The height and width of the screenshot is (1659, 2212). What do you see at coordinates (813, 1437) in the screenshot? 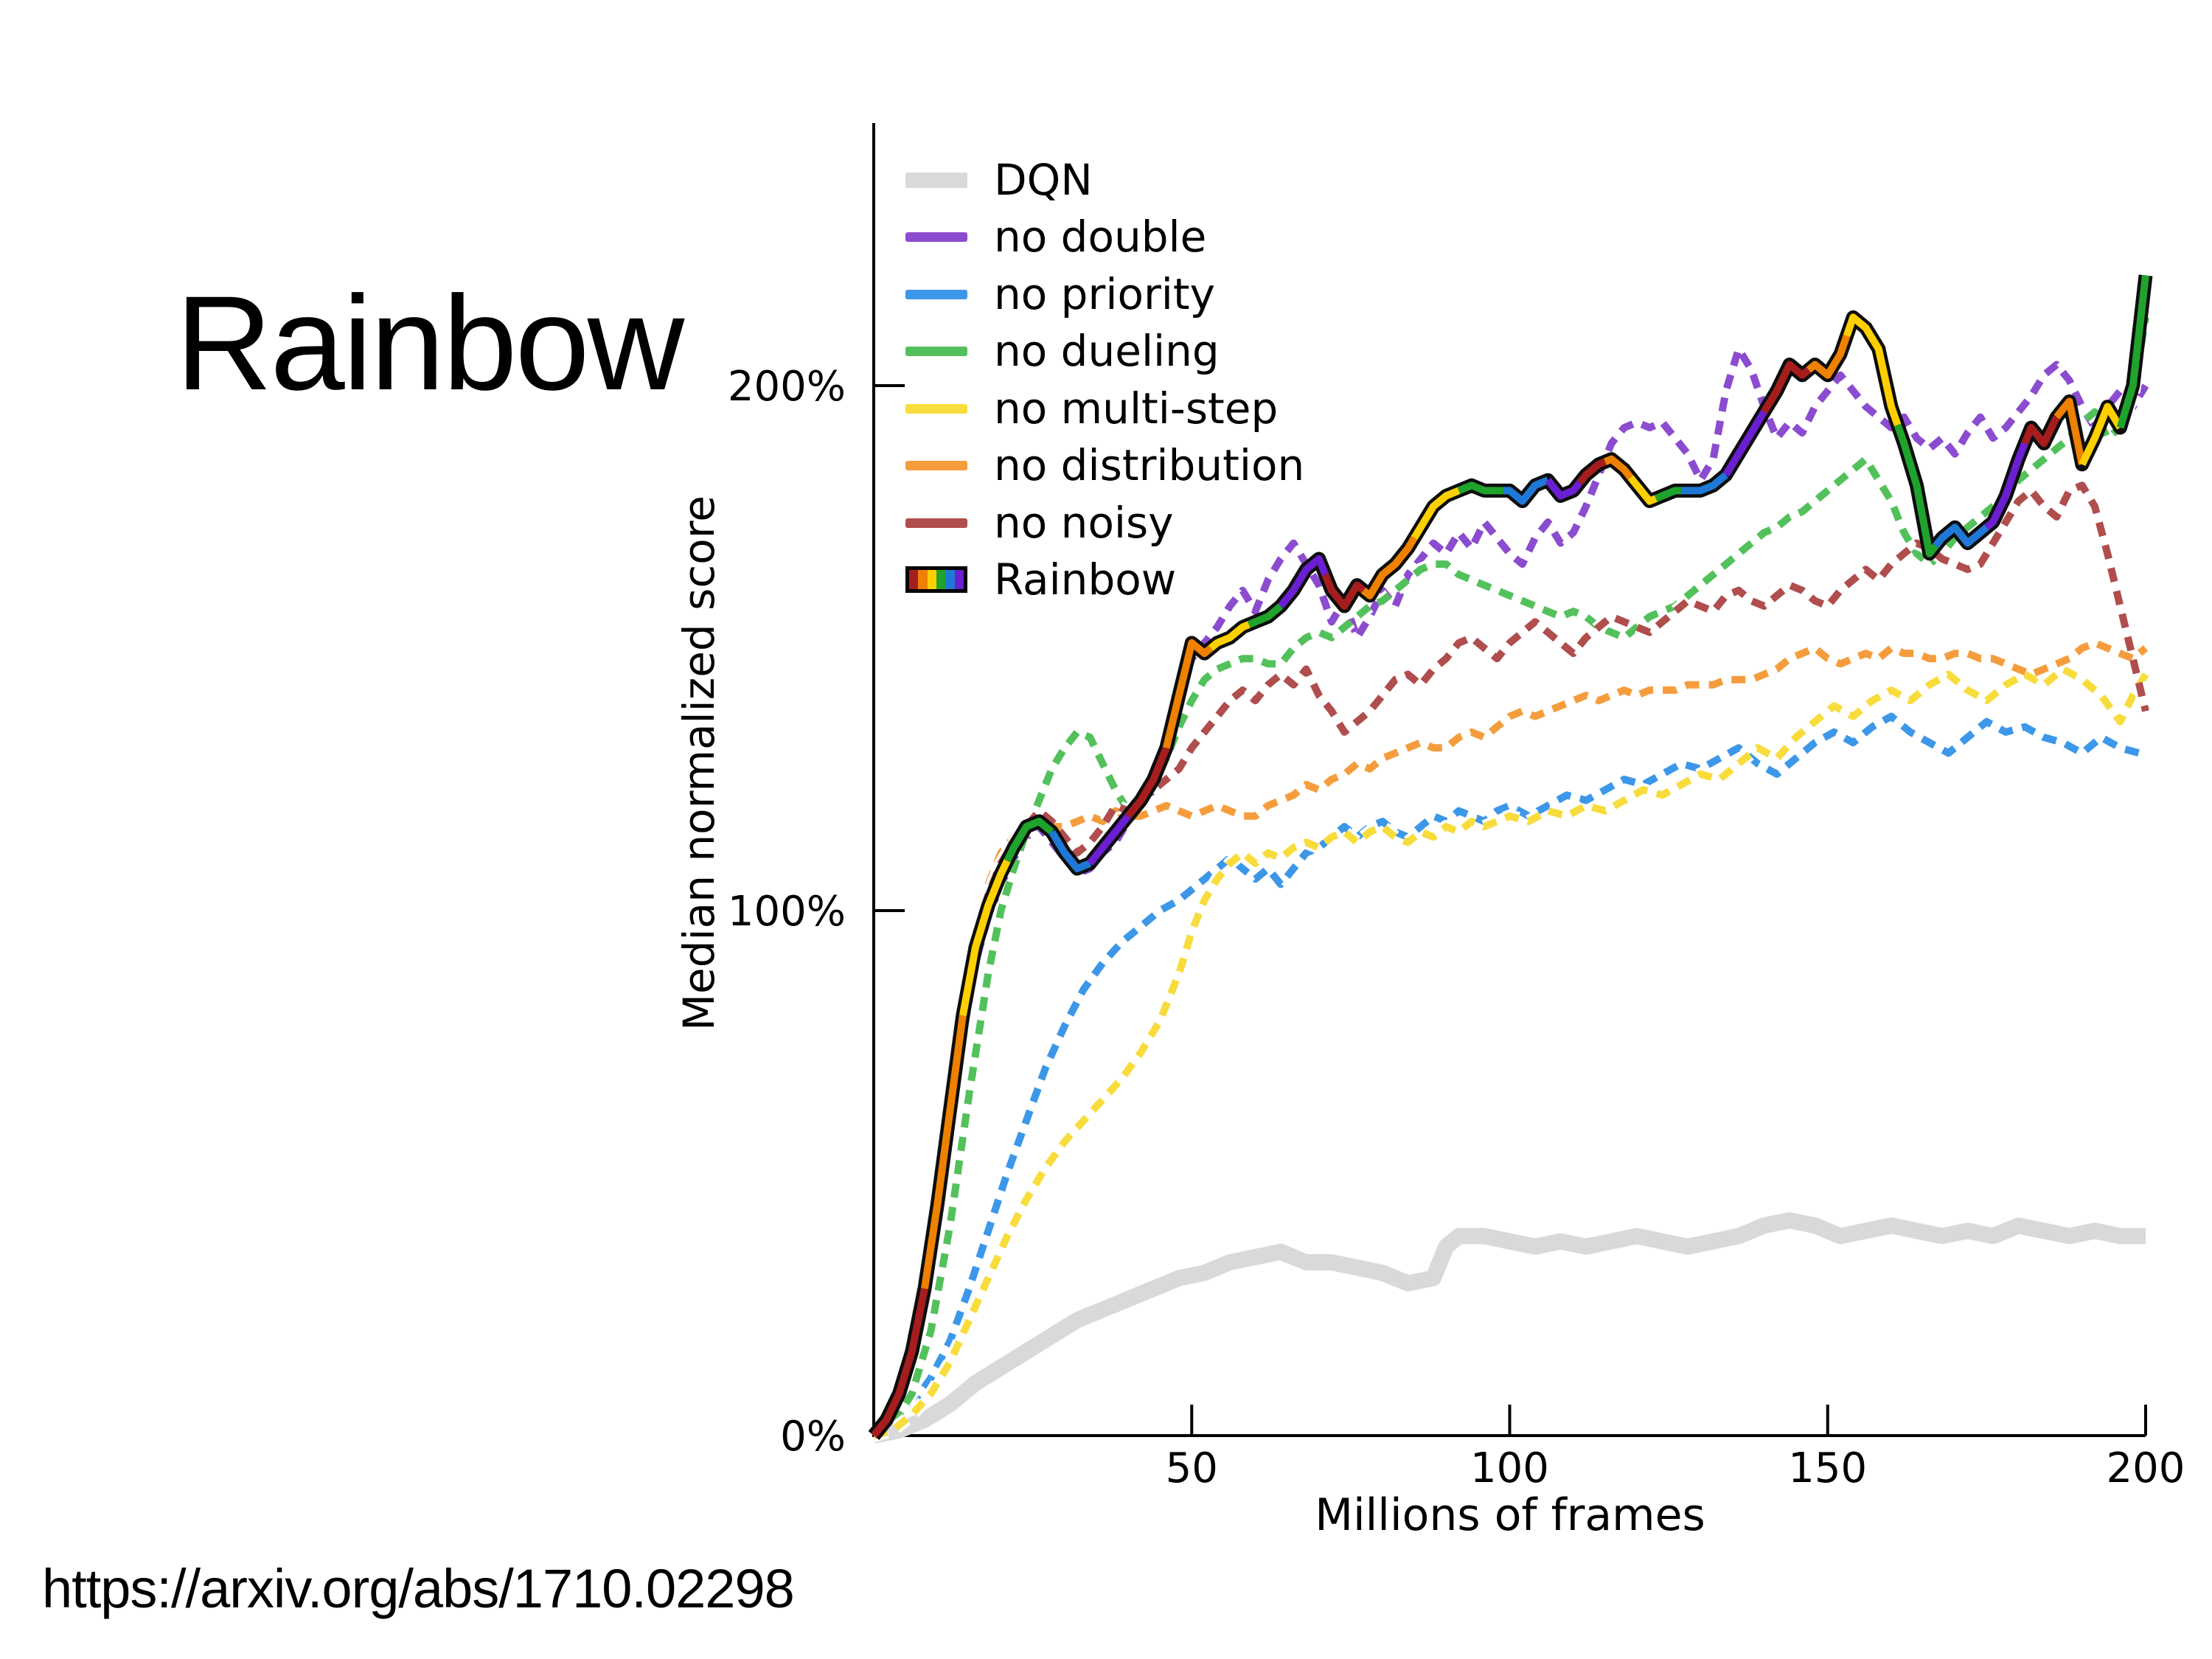
I see `svg-text: 0%` at bounding box center [813, 1437].